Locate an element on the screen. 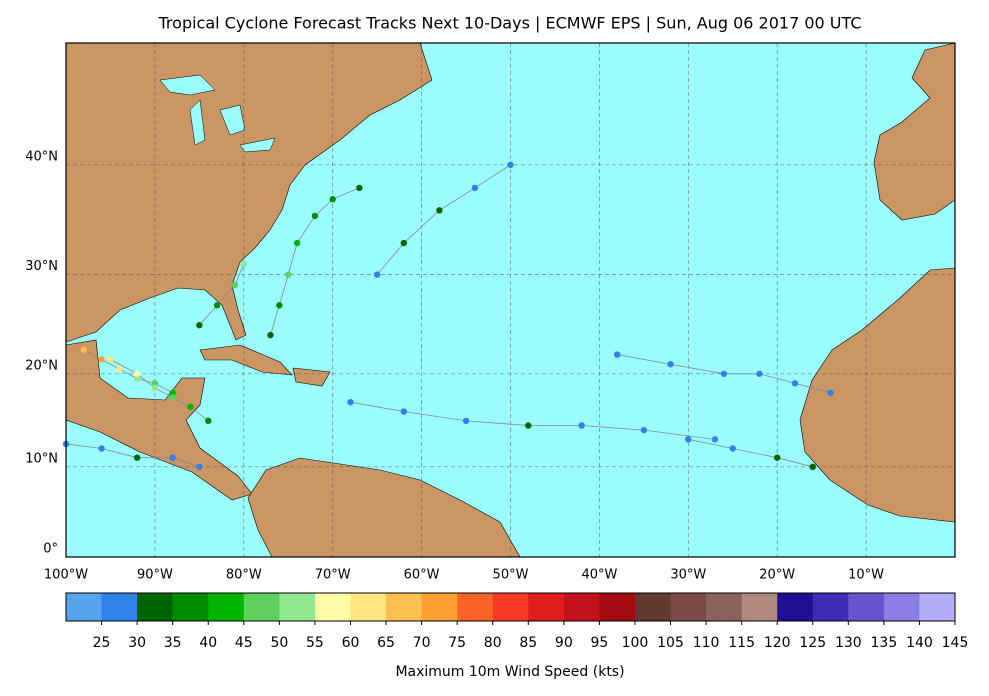 Image resolution: width=989 pixels, height=696 pixels. x-tick-label: 80°W is located at coordinates (244, 575).